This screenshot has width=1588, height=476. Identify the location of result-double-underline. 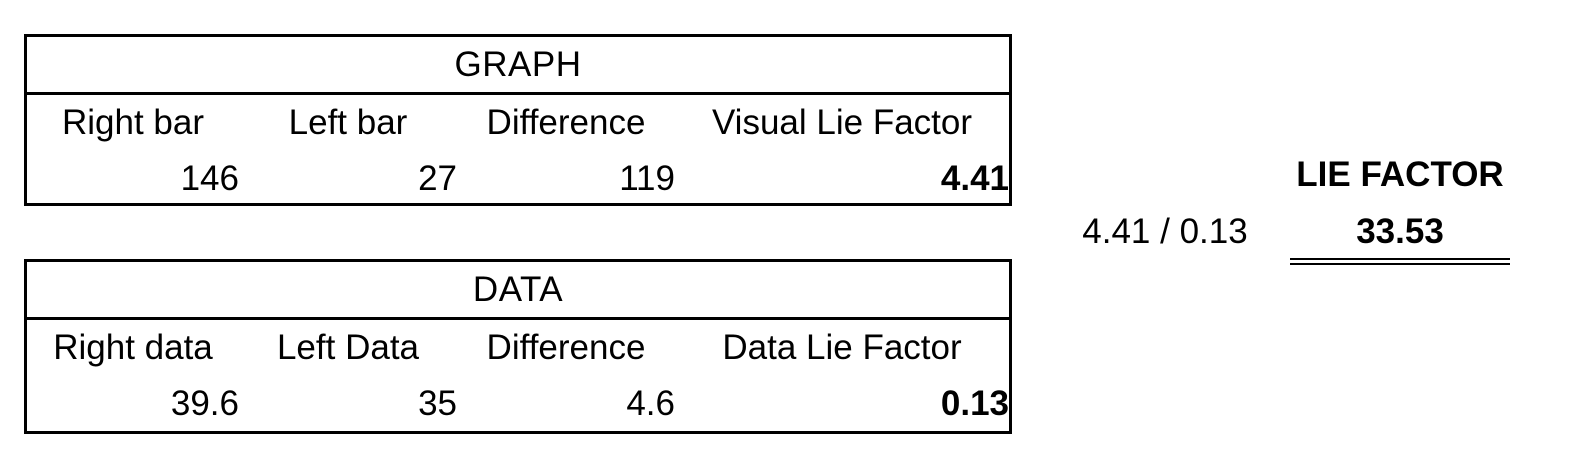
(1400, 261).